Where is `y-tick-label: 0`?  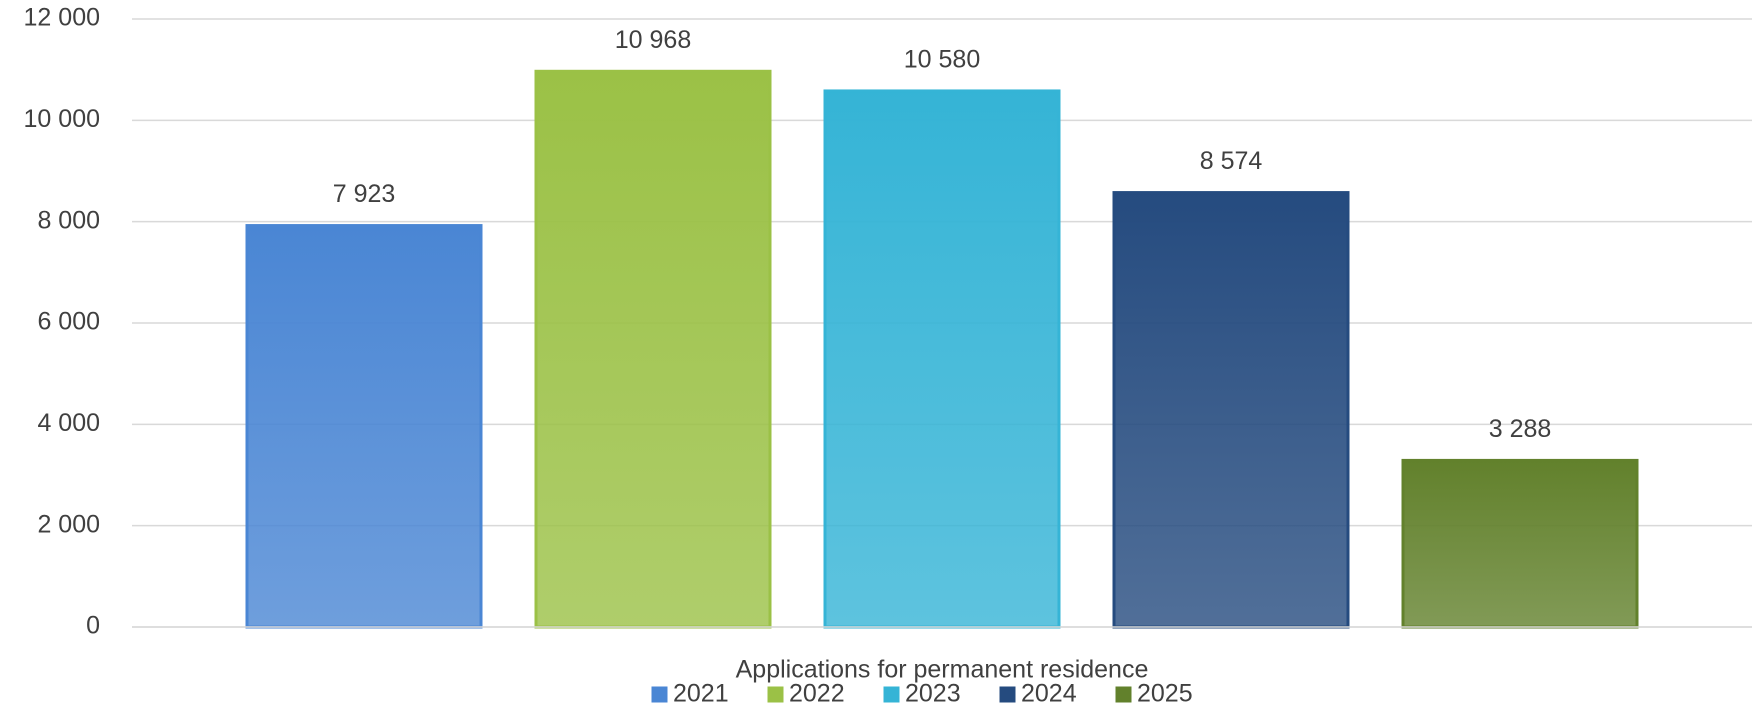 y-tick-label: 0 is located at coordinates (93, 626).